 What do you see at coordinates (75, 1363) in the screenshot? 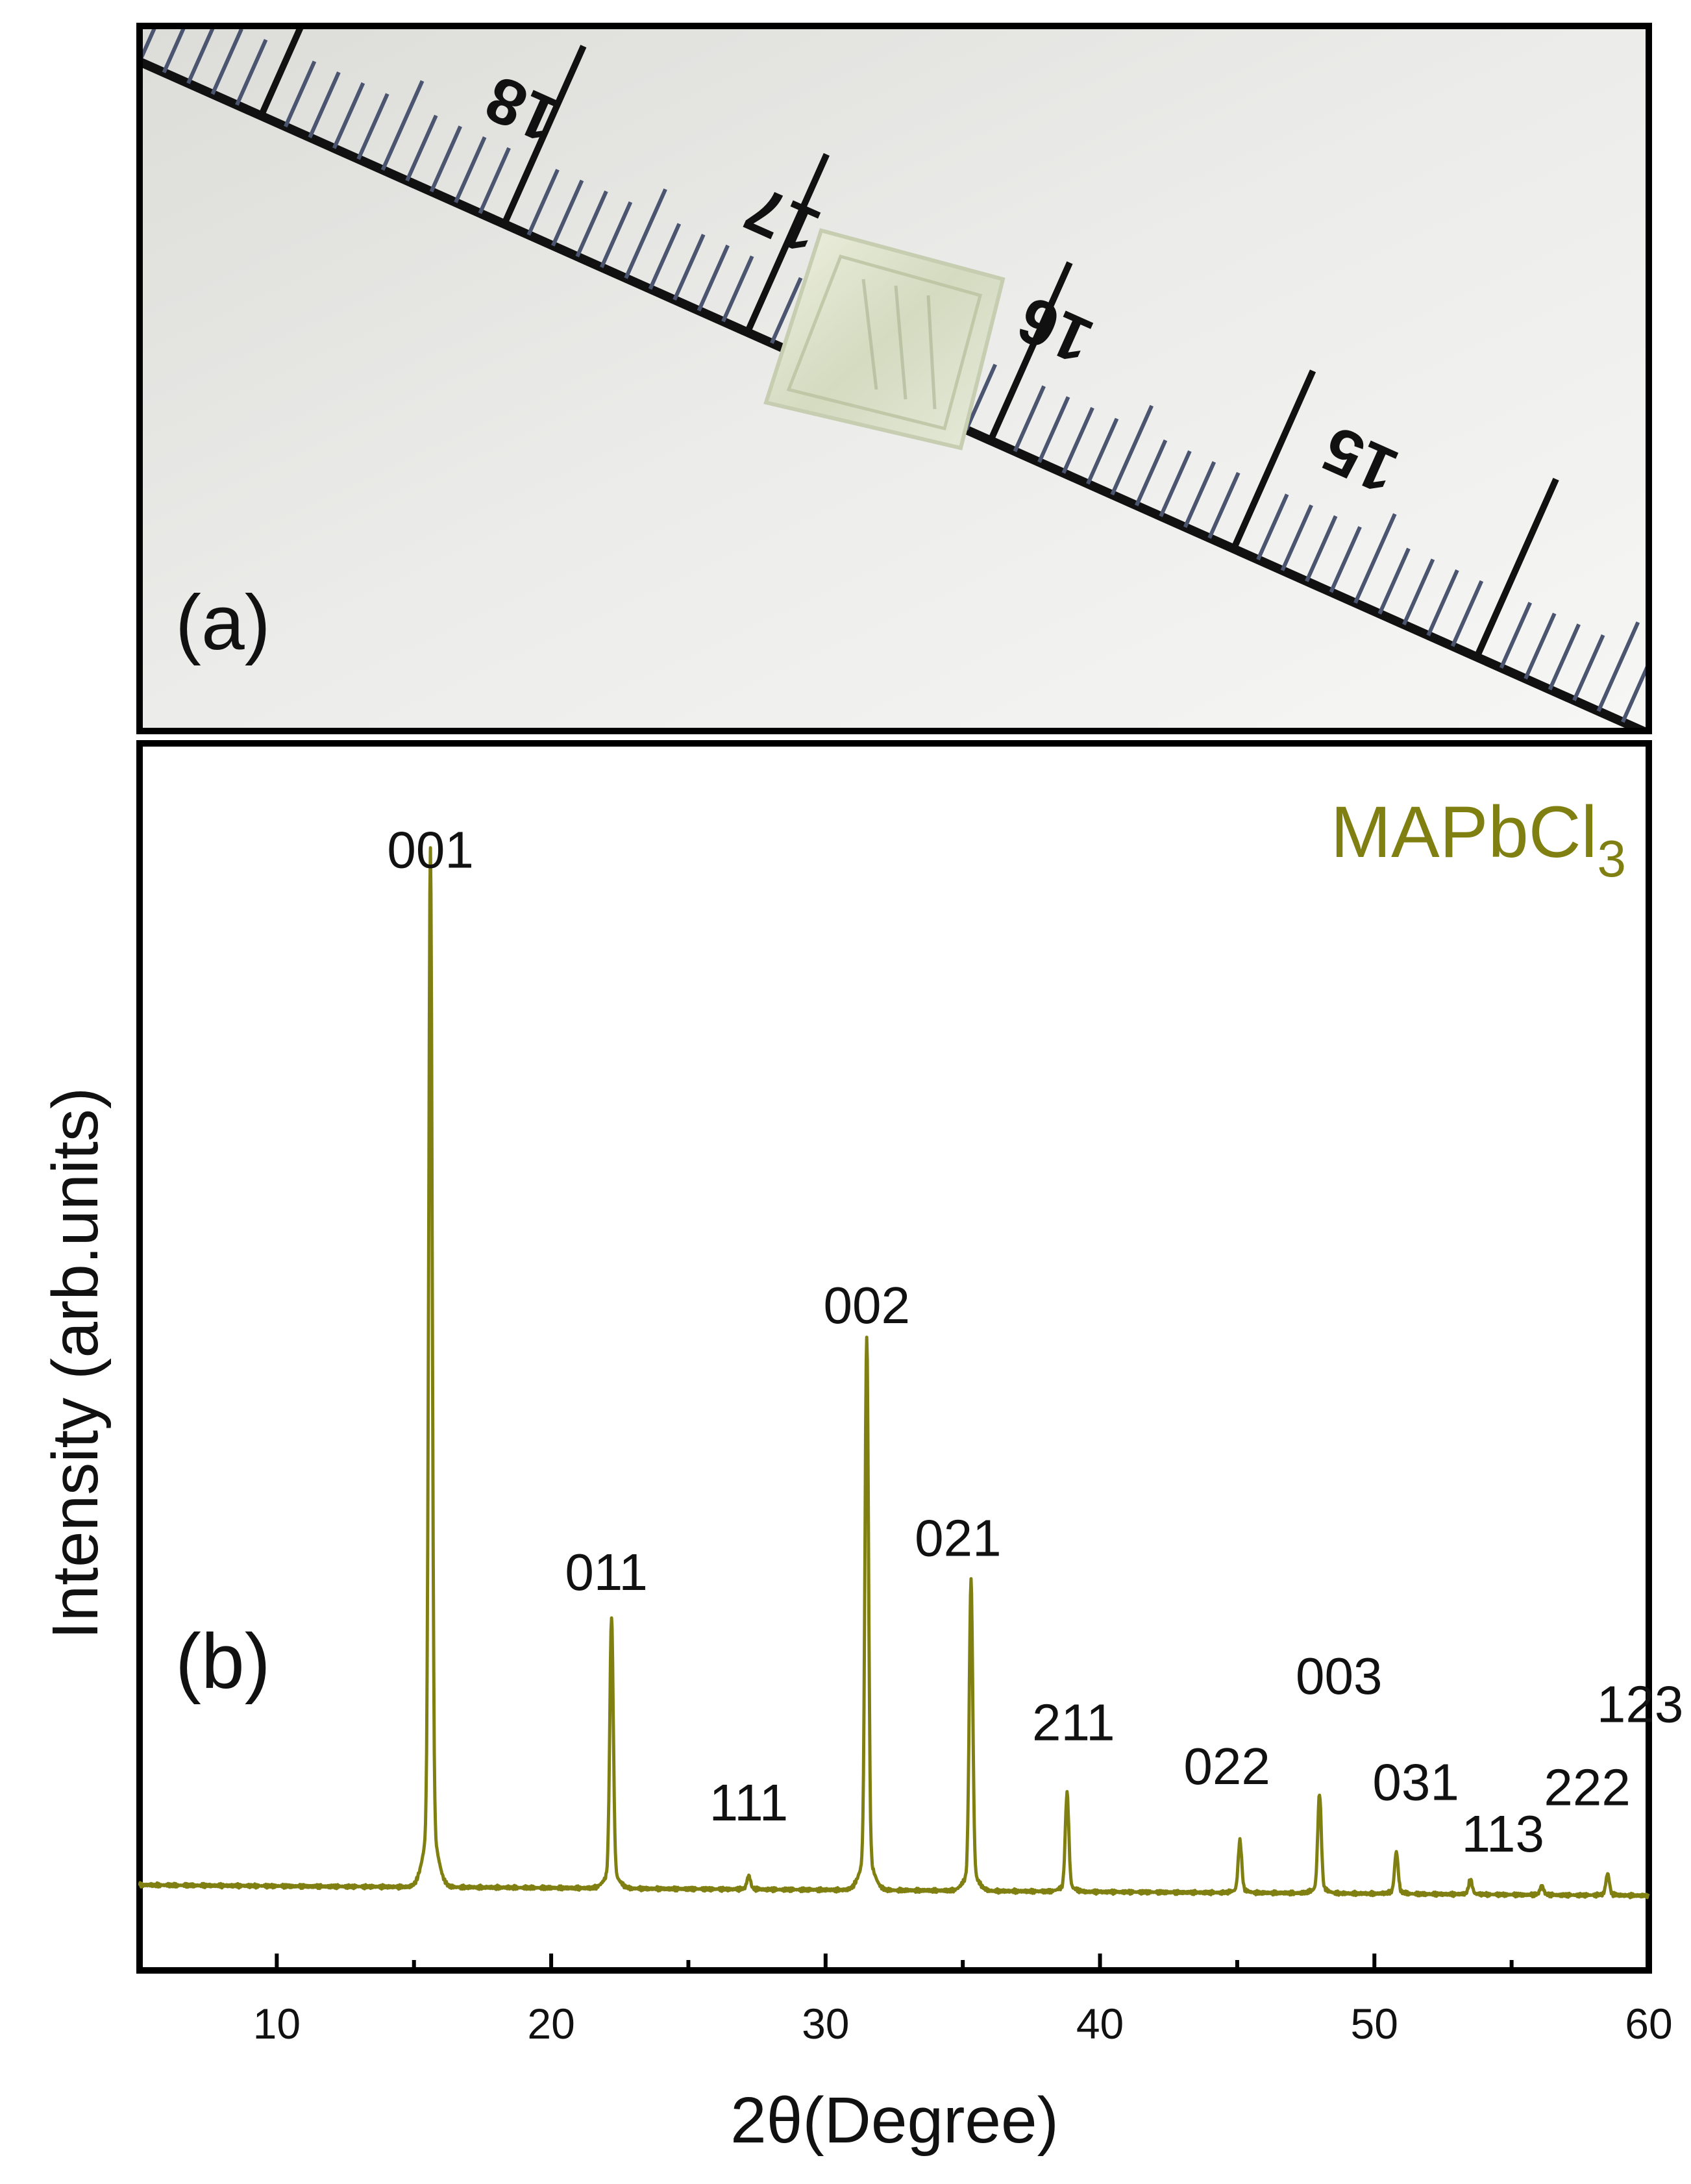
I see `y-axis-label: Intensity (arb.units)` at bounding box center [75, 1363].